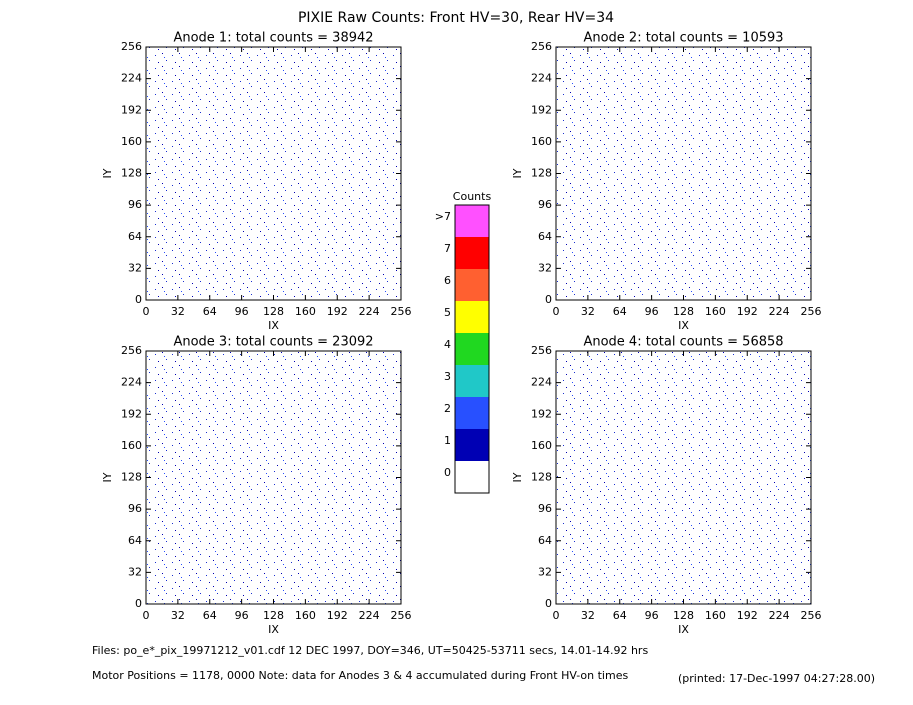 The width and height of the screenshot is (913, 705). Describe the element at coordinates (443, 216) in the screenshot. I see `colorbar-label: >7` at that location.